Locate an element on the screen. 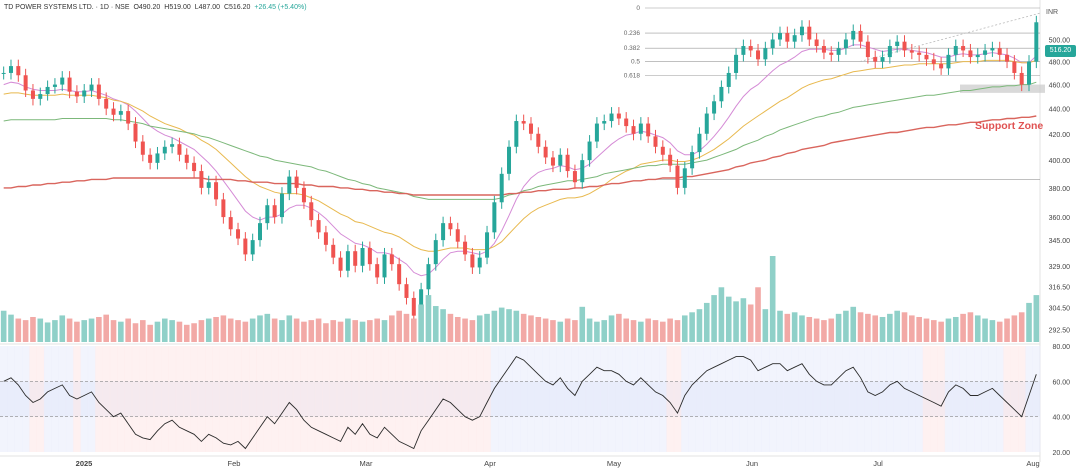 The height and width of the screenshot is (472, 1080). symbol-name: TD POWER SYSTEMS LTD. · 1D · NSE is located at coordinates (67, 7).